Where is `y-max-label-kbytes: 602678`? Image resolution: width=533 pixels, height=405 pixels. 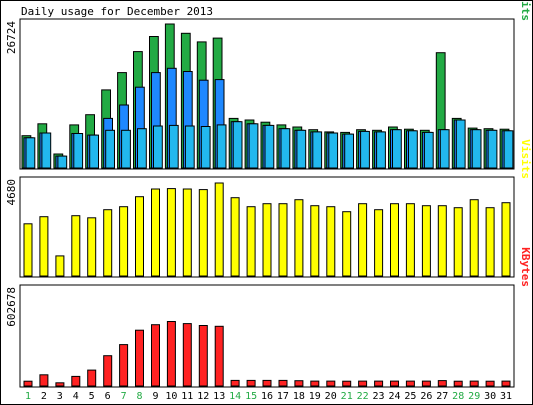 y-max-label-kbytes: 602678 is located at coordinates (11, 307).